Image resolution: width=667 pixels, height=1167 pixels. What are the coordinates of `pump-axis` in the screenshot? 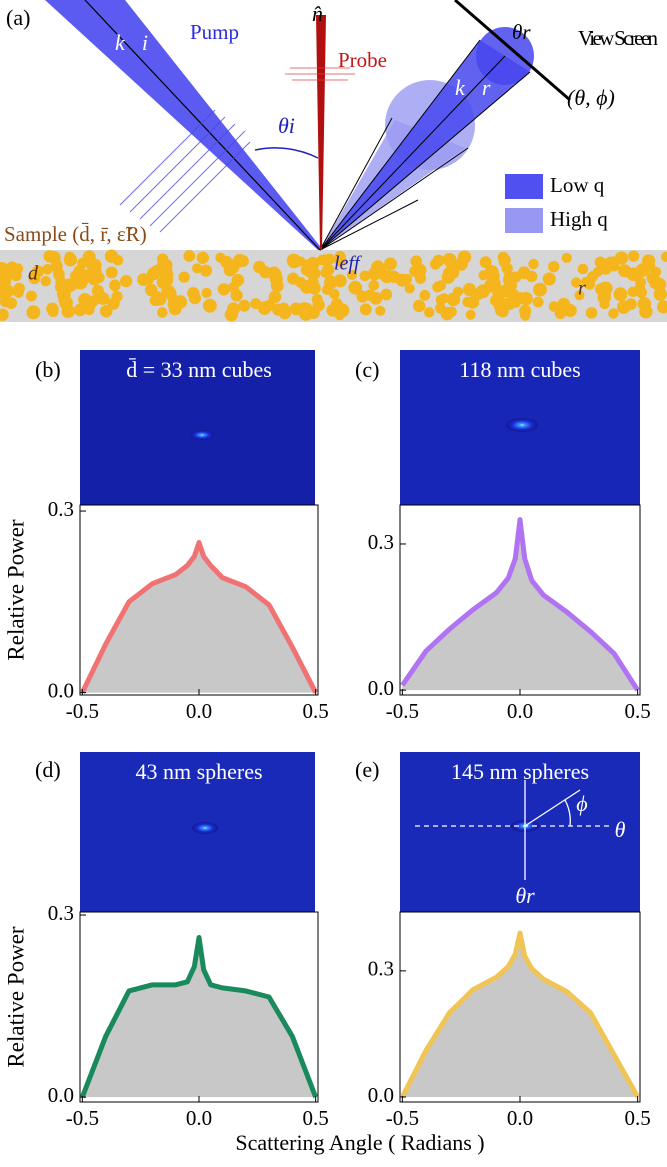 It's located at (202, 125).